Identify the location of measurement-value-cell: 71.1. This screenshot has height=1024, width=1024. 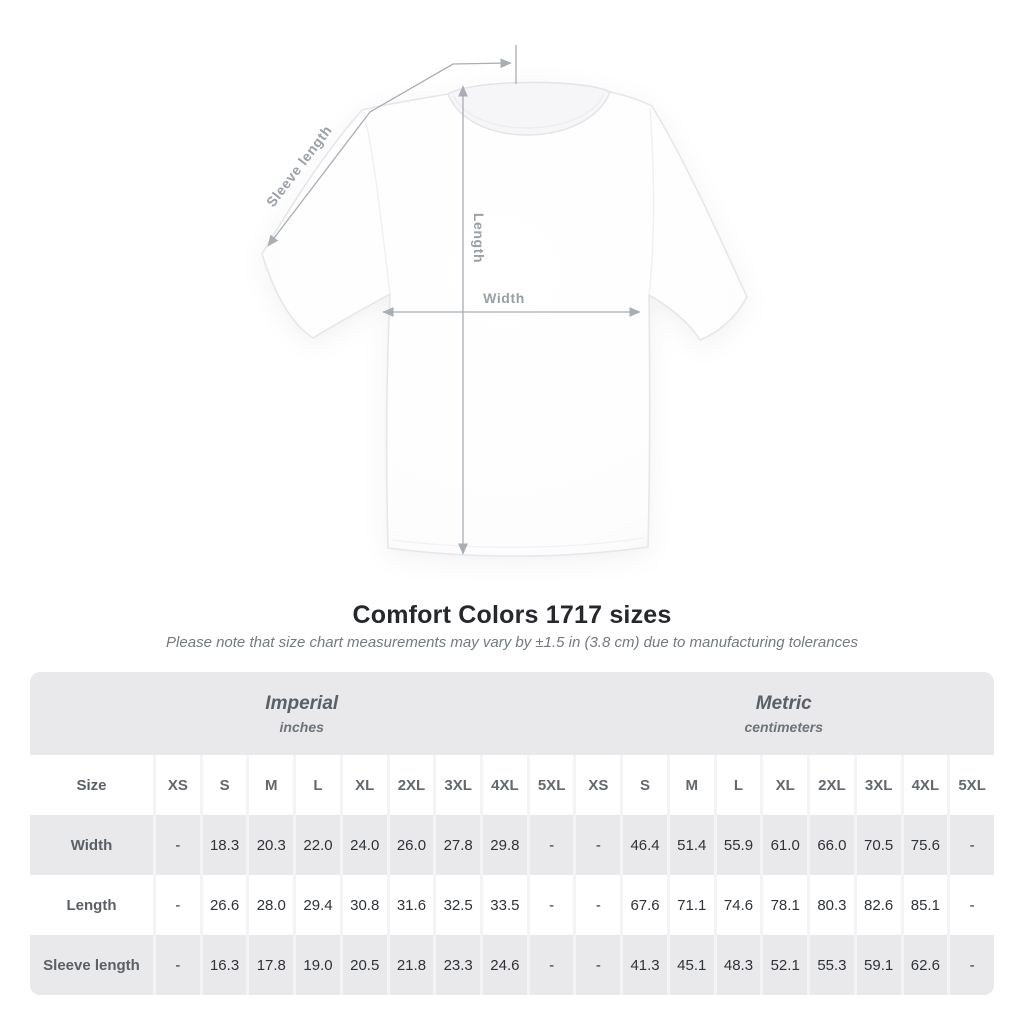
(690, 905).